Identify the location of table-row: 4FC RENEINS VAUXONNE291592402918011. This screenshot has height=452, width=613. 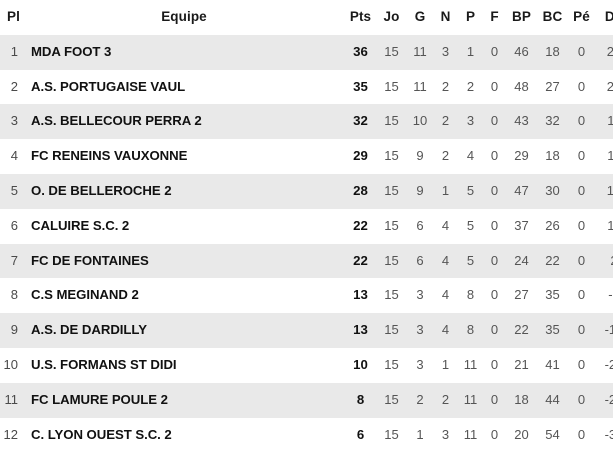
(306, 156).